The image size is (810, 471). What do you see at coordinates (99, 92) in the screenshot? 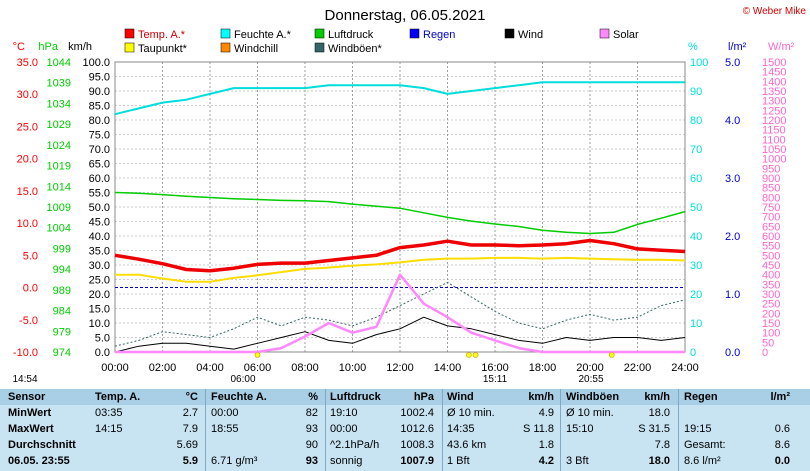
I see `axis-tick-wind: 90.0` at bounding box center [99, 92].